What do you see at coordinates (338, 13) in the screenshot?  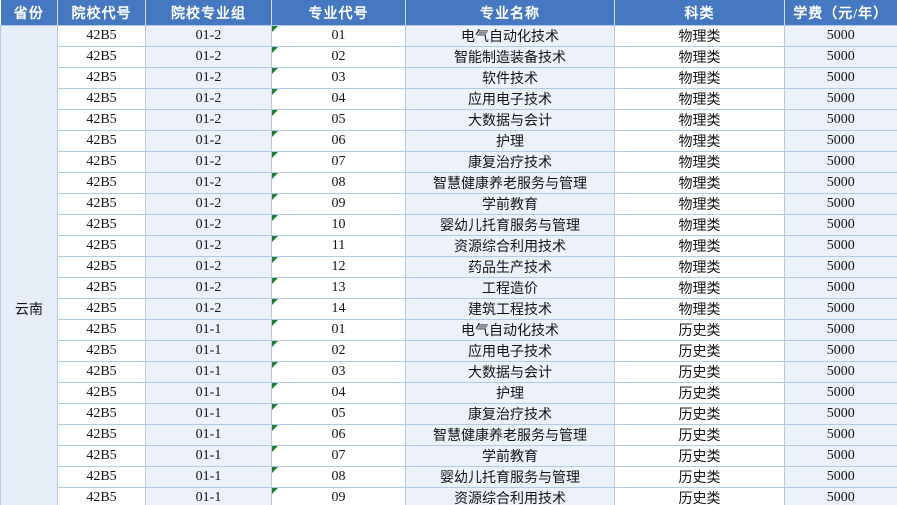 I see `header-major-code: 专业代号` at bounding box center [338, 13].